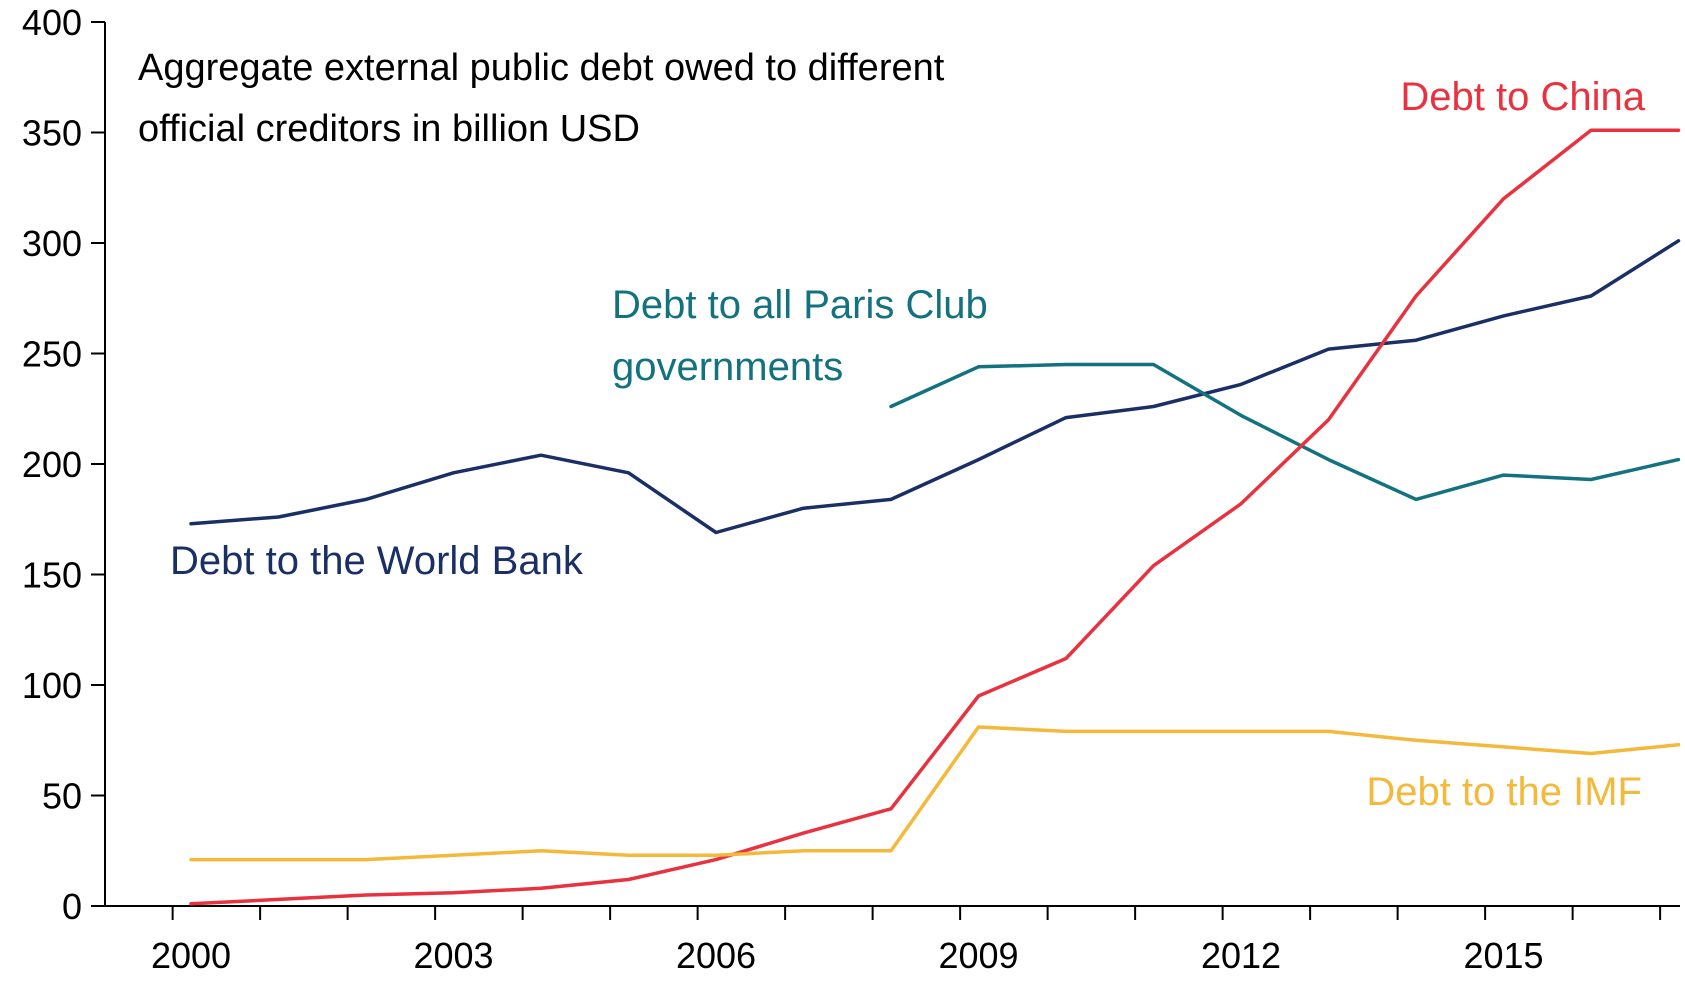 This screenshot has width=1685, height=985. What do you see at coordinates (72, 906) in the screenshot?
I see `y-tick-label: 0` at bounding box center [72, 906].